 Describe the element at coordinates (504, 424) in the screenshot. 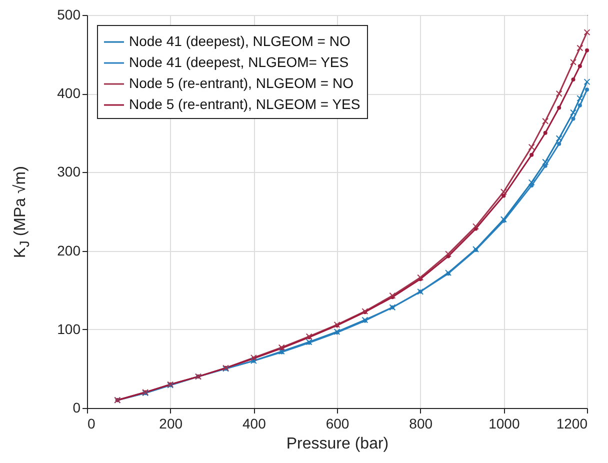

I see `x-tick-label: 1000` at that location.